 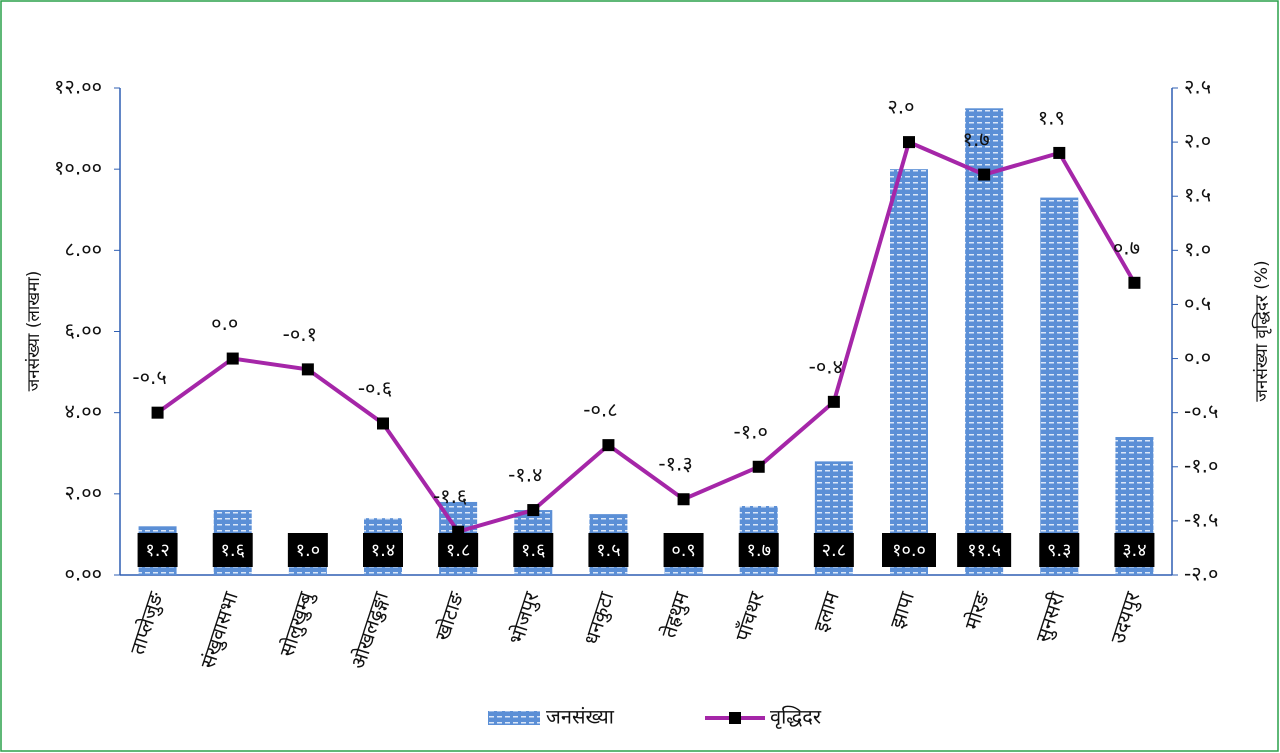 What do you see at coordinates (147, 623) in the screenshot?
I see `x-tick-label: ताप्लेजुङ` at bounding box center [147, 623].